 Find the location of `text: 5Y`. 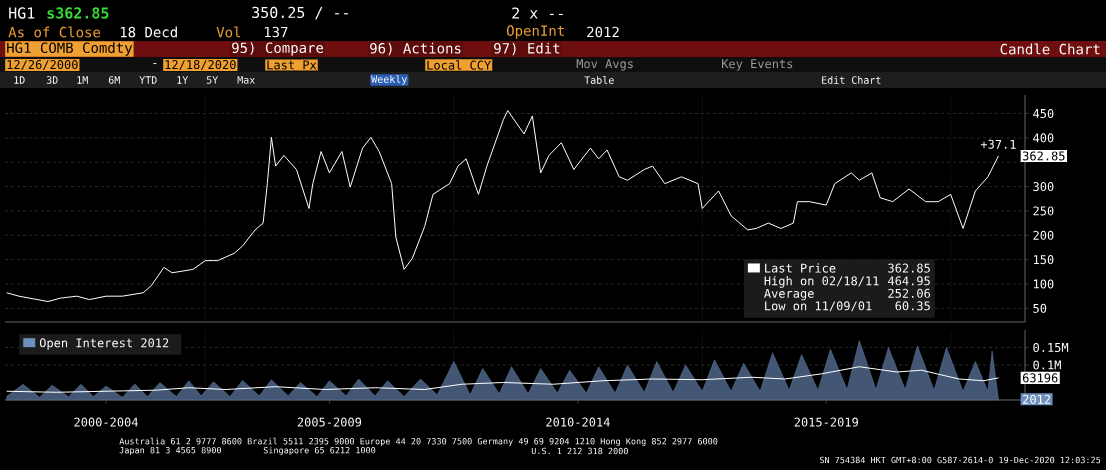

text: 5Y is located at coordinates (212, 80).